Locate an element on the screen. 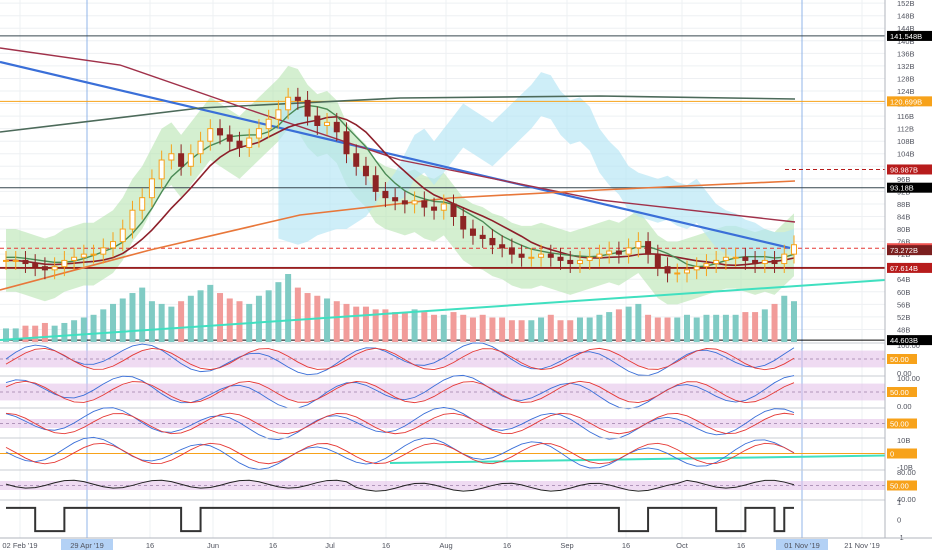 Image resolution: width=932 pixels, height=550 pixels. price-tick-label: 112B is located at coordinates (905, 129).